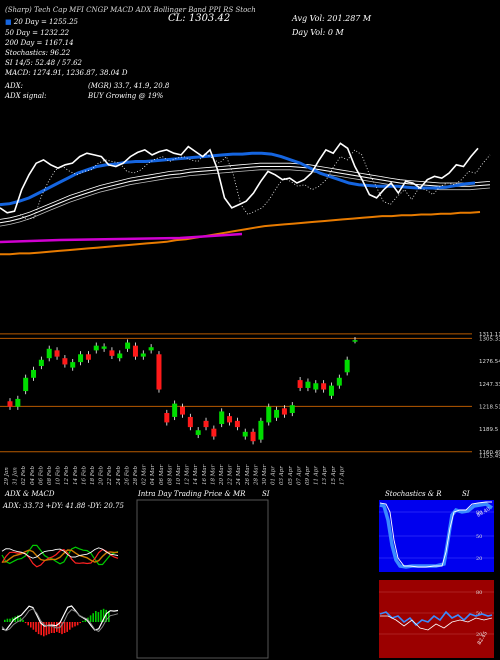 This screenshot has height=660, width=500. I want to click on stoch-level-label: 80, so click(479, 513).